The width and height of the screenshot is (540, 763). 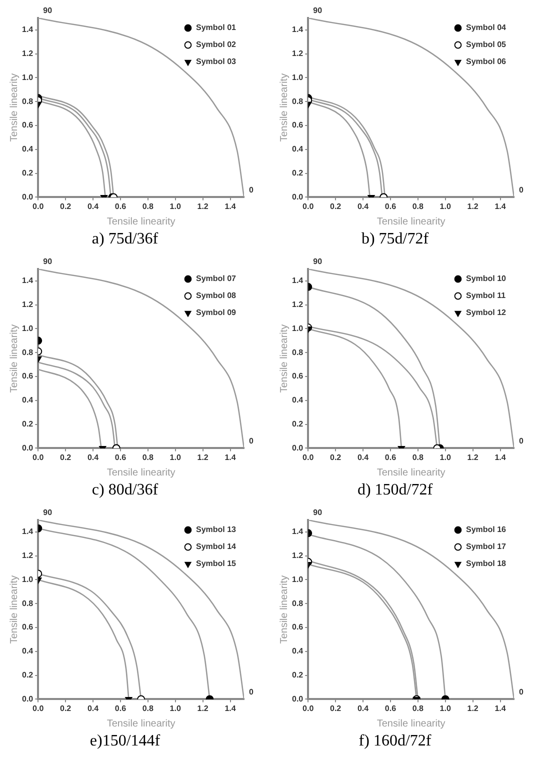 What do you see at coordinates (486, 313) in the screenshot?
I see `legend-label: Symbol 12` at bounding box center [486, 313].